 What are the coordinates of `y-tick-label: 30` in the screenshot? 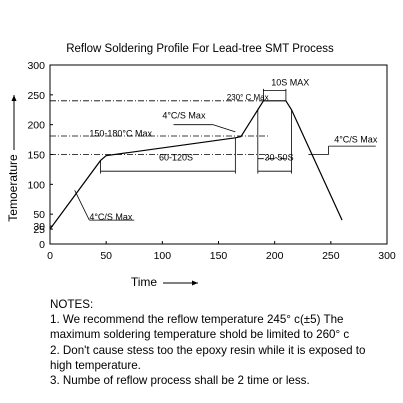 It's located at (39, 227).